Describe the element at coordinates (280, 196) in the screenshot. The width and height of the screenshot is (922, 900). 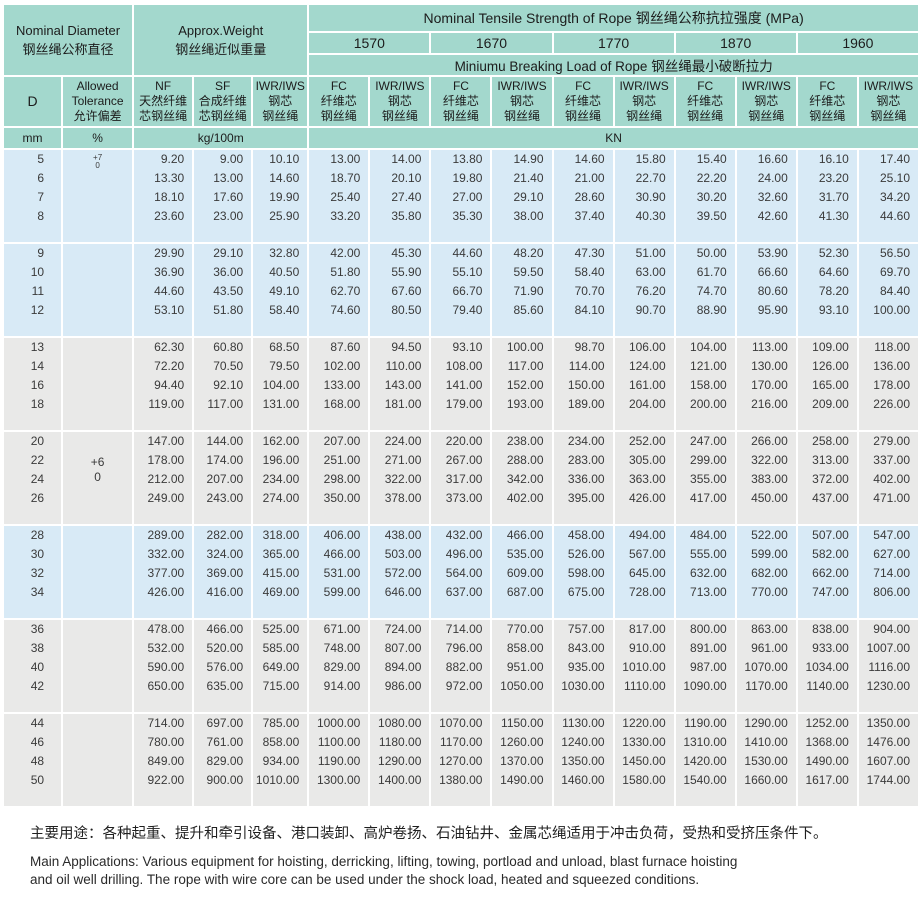
I see `value-cell: 10.10 14.60 19.90 25.90` at that location.